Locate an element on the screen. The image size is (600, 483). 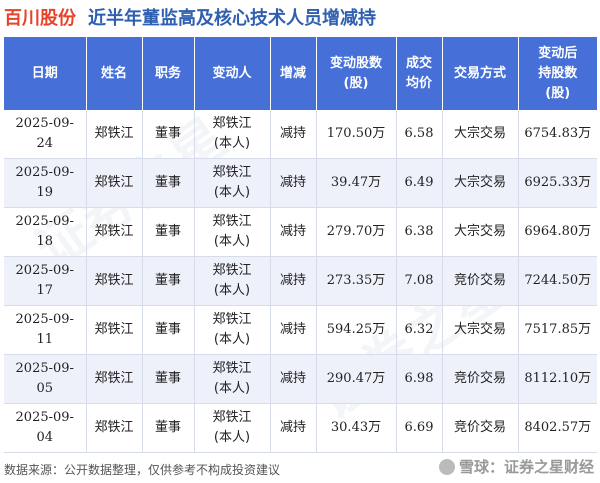
cell-shares: 170.50万 is located at coordinates (356, 134).